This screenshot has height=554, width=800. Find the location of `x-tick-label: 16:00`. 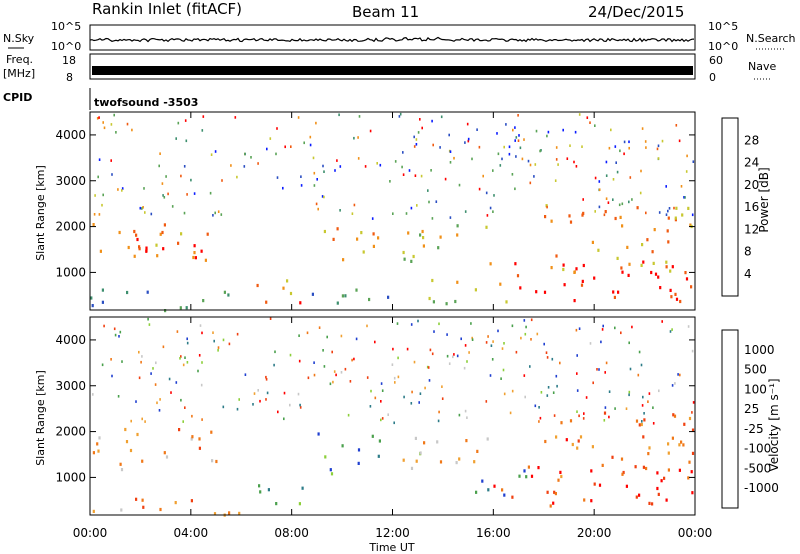

x-tick-label: 16:00 is located at coordinates (493, 533).